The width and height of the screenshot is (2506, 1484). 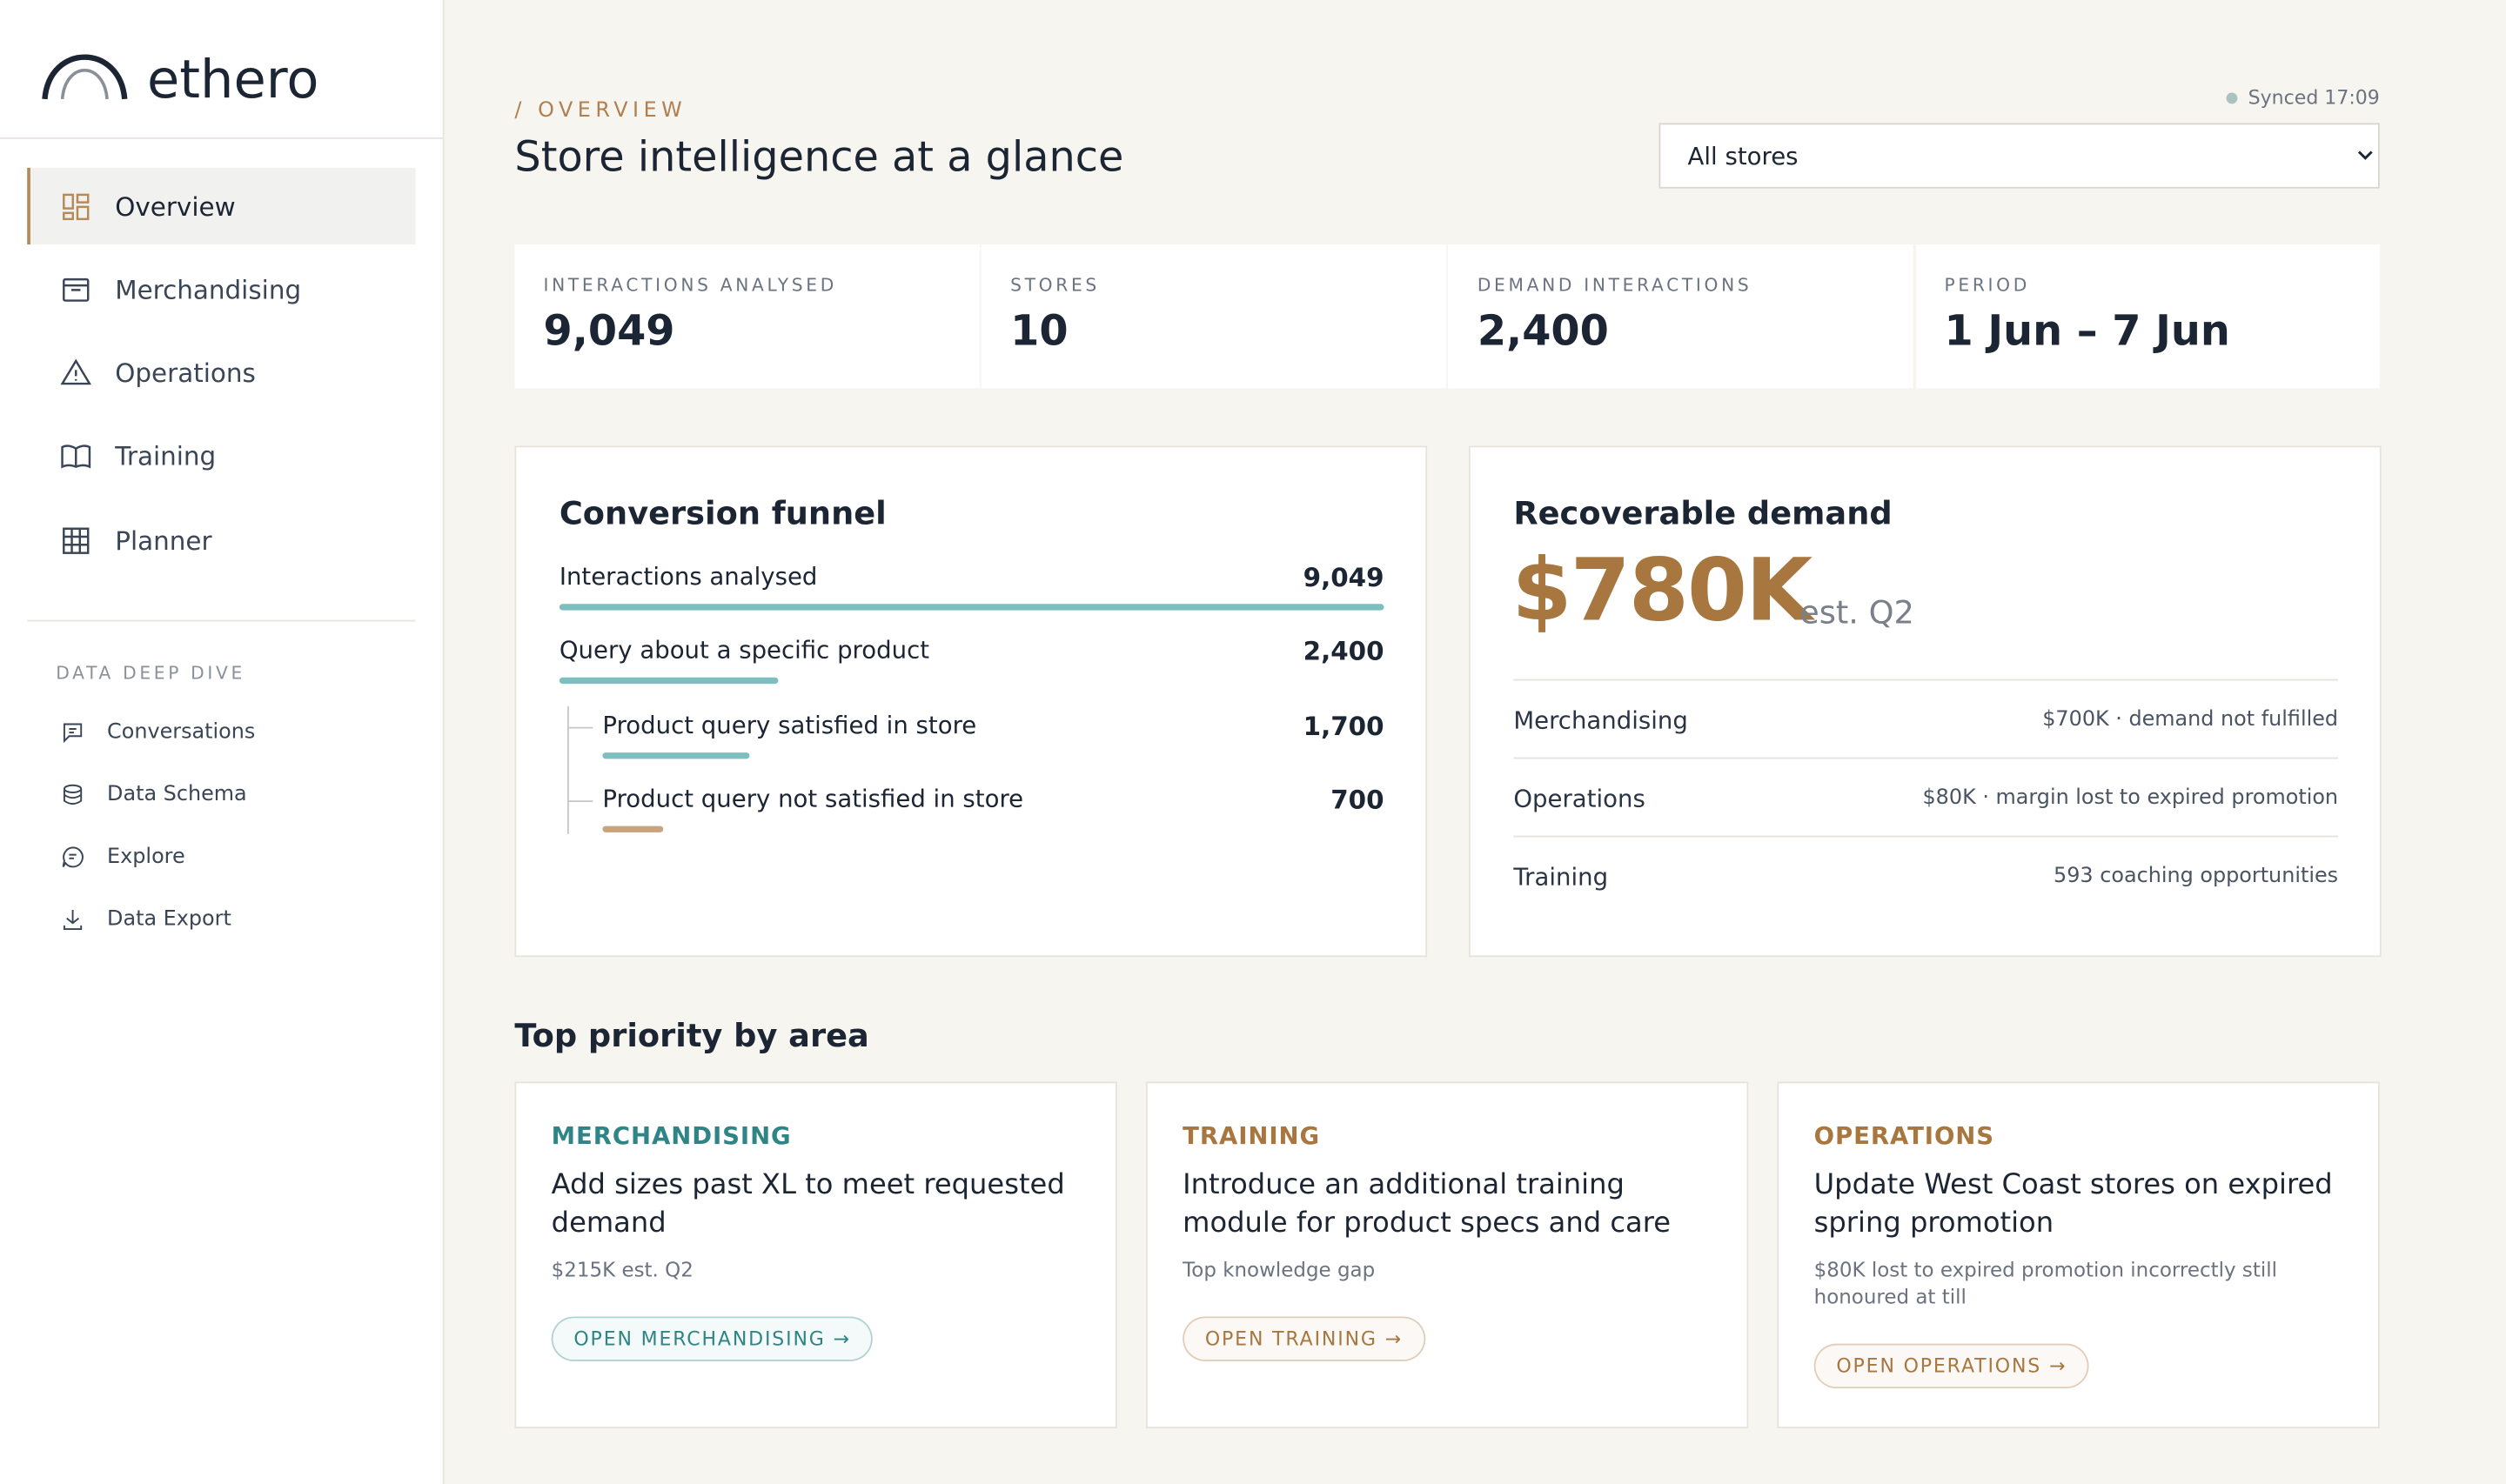 What do you see at coordinates (1579, 797) in the screenshot?
I see `demand-label: Operations` at bounding box center [1579, 797].